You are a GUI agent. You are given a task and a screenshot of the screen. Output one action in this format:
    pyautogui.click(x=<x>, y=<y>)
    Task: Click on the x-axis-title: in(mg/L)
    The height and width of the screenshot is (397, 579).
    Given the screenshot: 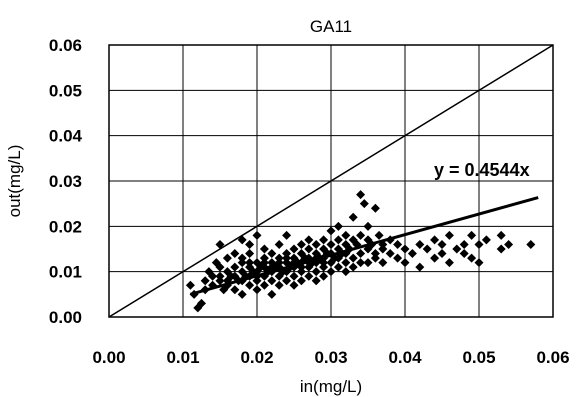 What is the action you would take?
    pyautogui.click(x=331, y=386)
    